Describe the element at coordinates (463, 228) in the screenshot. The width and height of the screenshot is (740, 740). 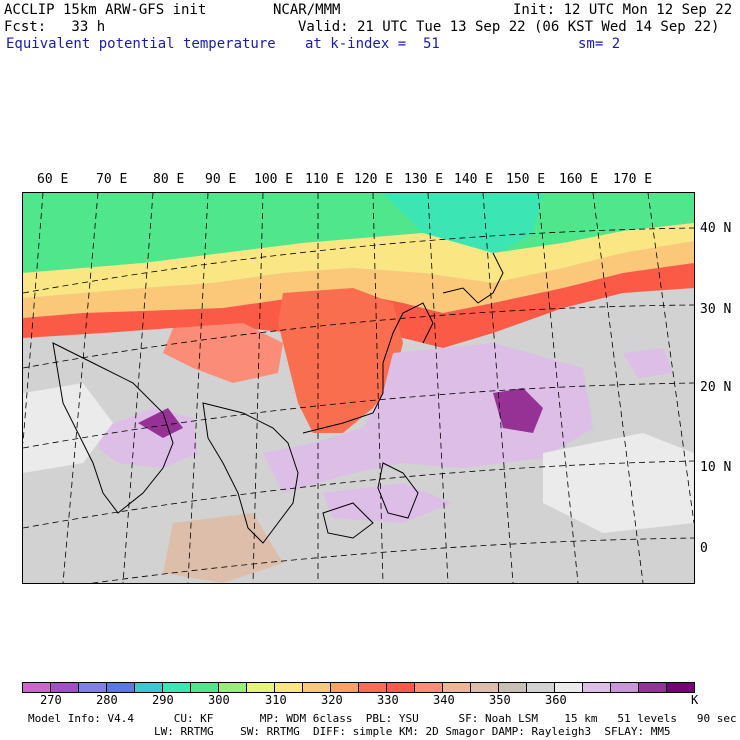
I see `field-teal-north` at that location.